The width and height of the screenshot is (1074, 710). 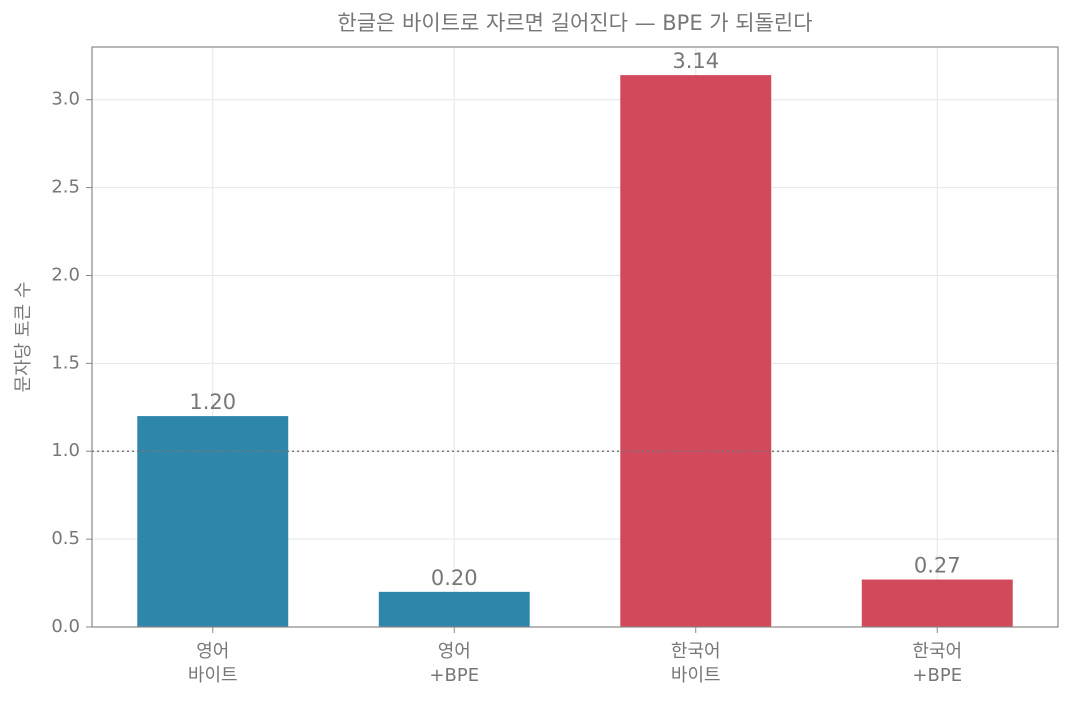 I want to click on y-tick-label: 0.0, so click(x=65, y=626).